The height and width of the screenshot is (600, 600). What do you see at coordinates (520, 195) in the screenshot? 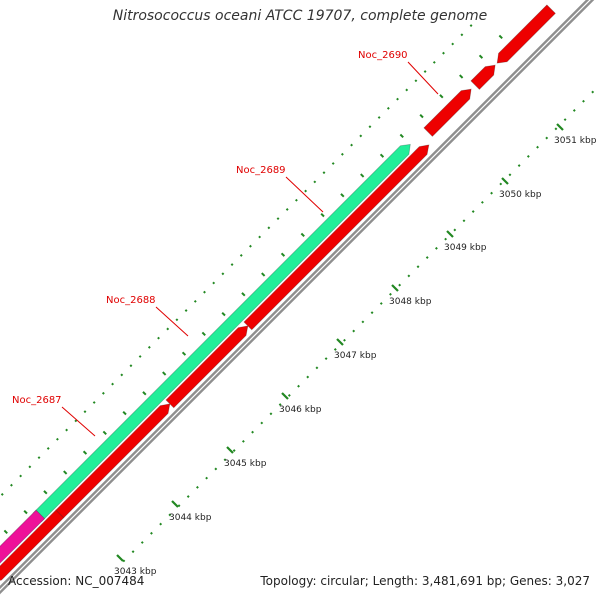
I see `scale-tick-label: 3050 kbp` at bounding box center [520, 195].